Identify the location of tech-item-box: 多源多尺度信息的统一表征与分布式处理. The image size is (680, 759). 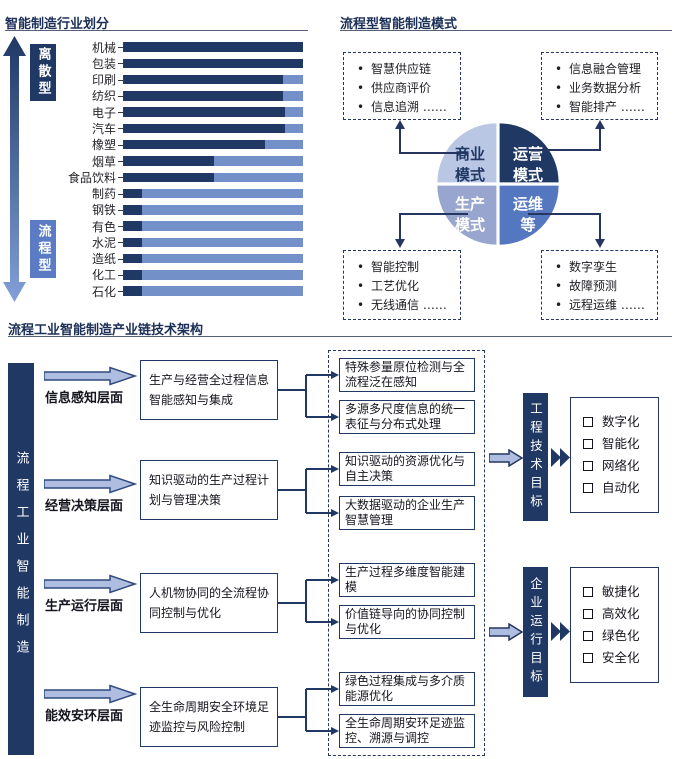
(407, 417).